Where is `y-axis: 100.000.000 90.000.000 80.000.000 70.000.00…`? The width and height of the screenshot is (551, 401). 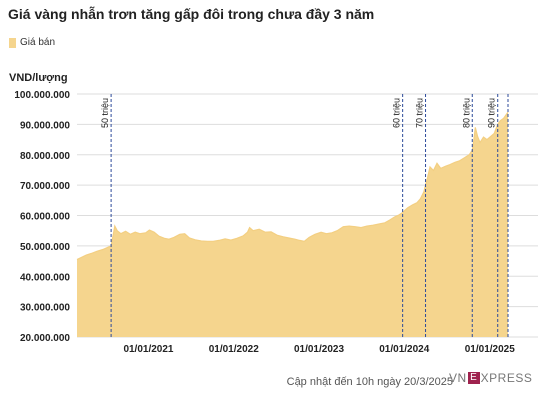 y-axis: 100.000.000 90.000.000 80.000.000 70.000.00… is located at coordinates (42, 217).